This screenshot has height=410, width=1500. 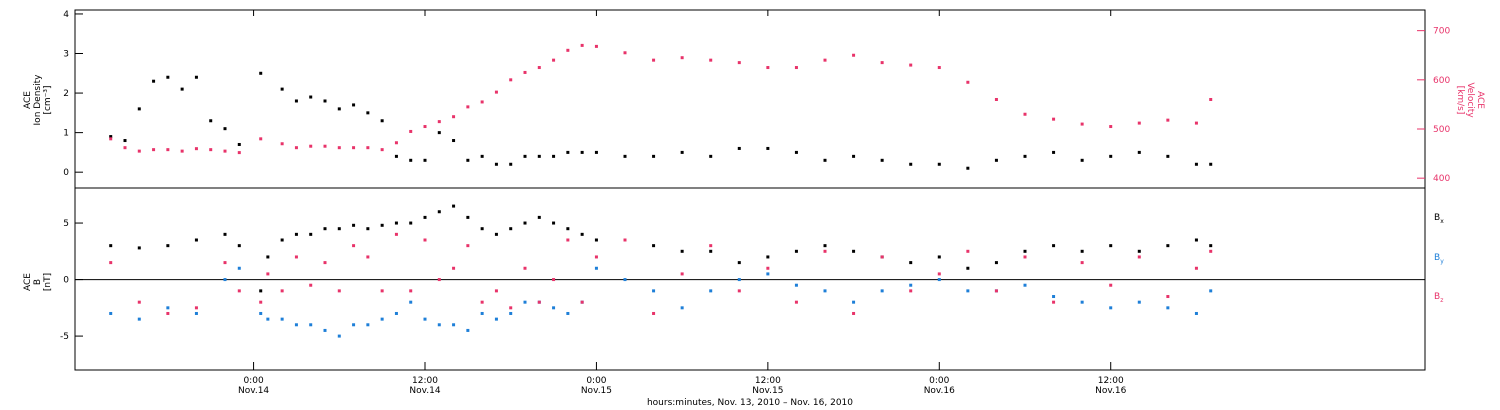 I want to click on legend-bz-sub: z, so click(x=1441, y=300).